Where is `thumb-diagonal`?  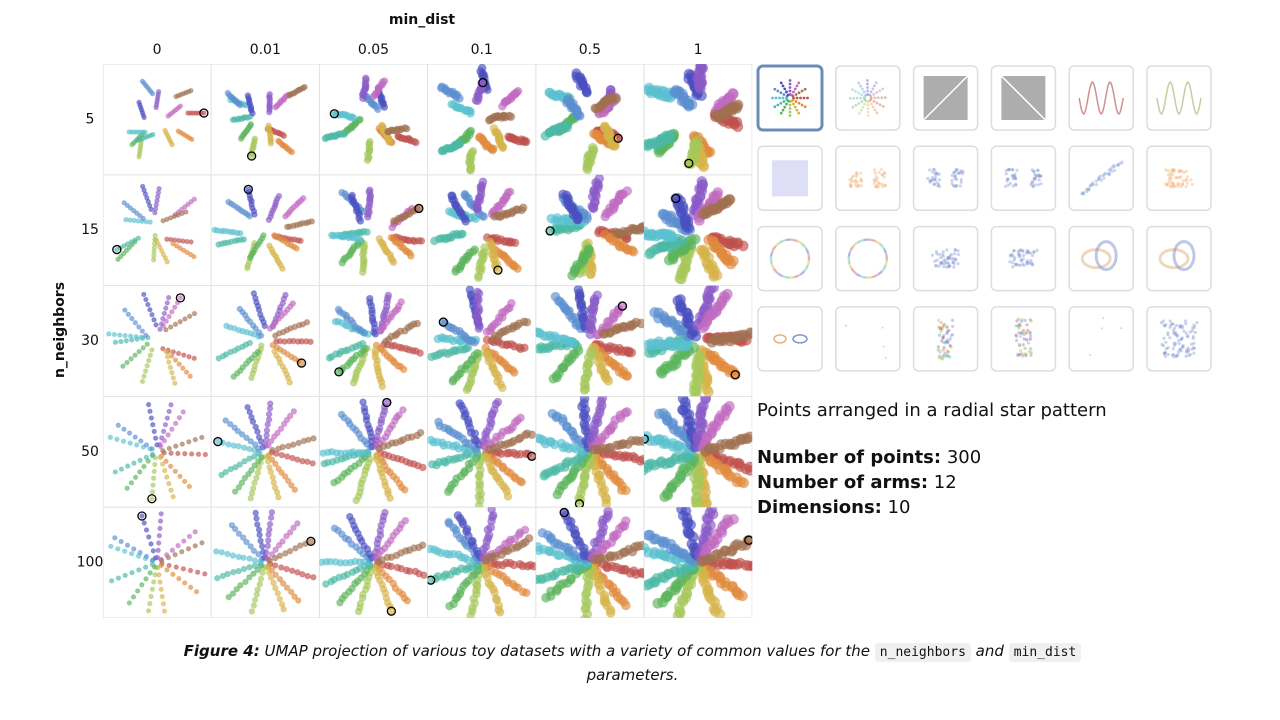 thumb-diagonal is located at coordinates (946, 98).